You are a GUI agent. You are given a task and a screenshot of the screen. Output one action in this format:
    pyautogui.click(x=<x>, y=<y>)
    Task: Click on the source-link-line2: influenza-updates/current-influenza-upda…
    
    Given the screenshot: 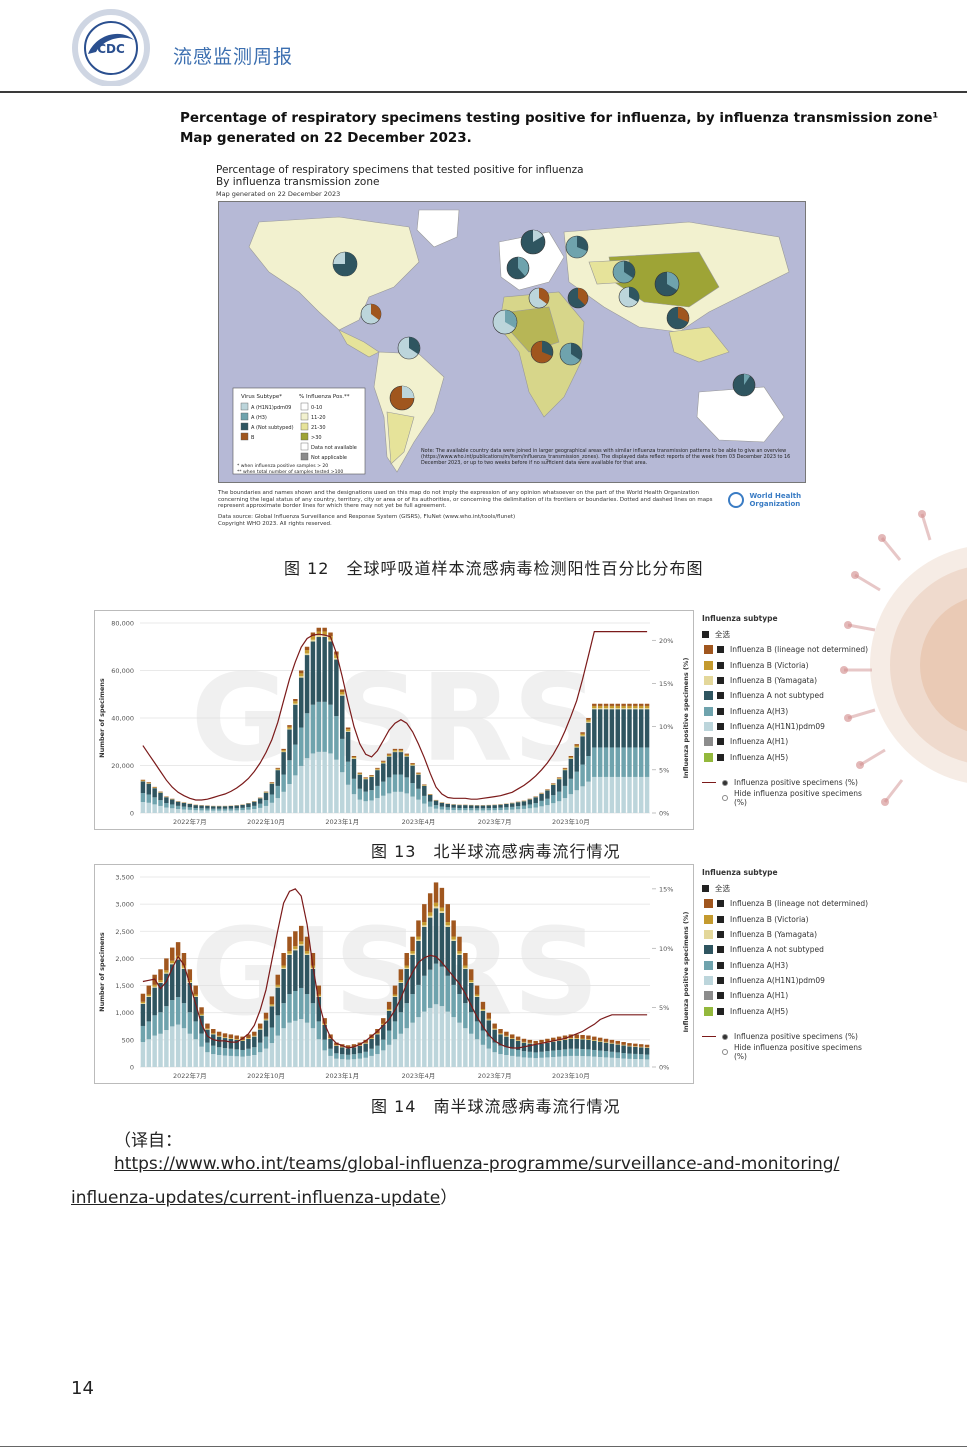 What is the action you would take?
    pyautogui.click(x=264, y=1195)
    